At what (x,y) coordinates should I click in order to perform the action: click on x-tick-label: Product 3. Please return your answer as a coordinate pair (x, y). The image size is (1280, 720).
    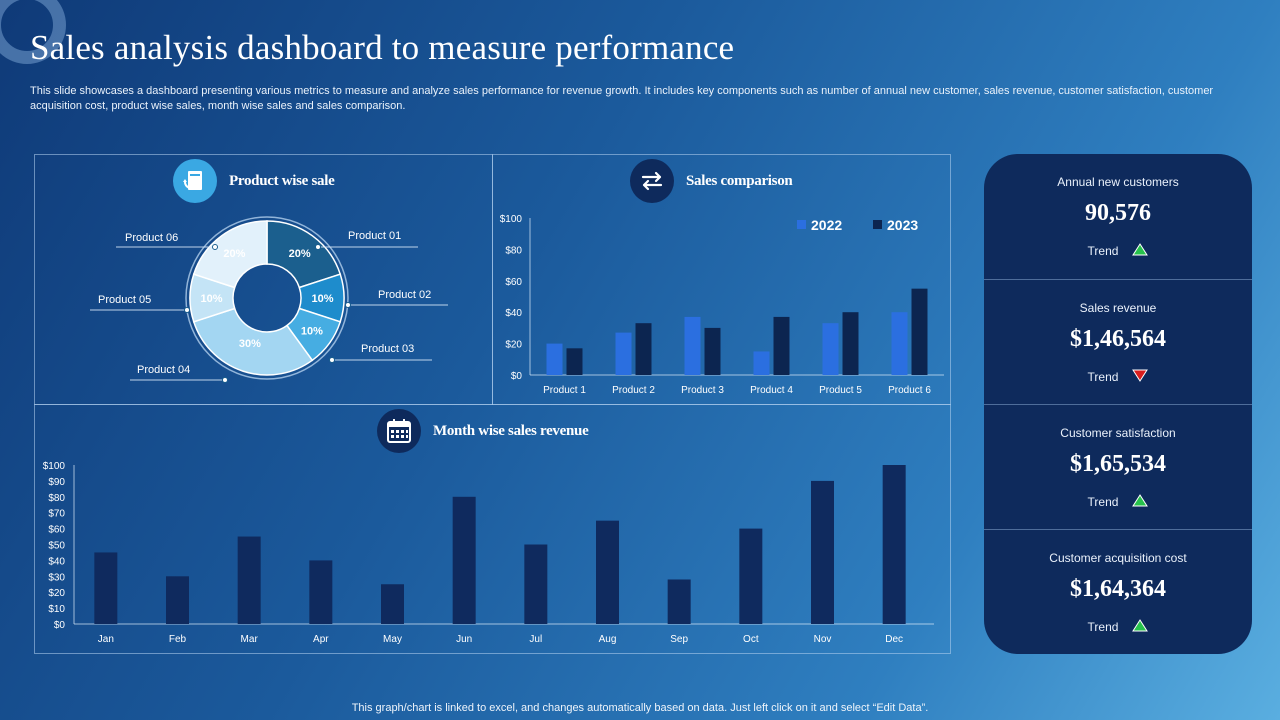
    Looking at the image, I should click on (702, 390).